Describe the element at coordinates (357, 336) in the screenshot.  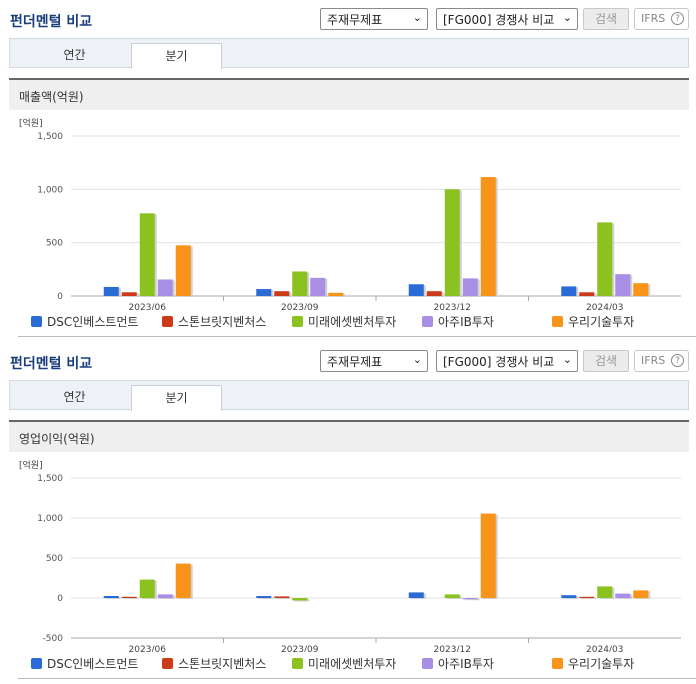
I see `divider` at that location.